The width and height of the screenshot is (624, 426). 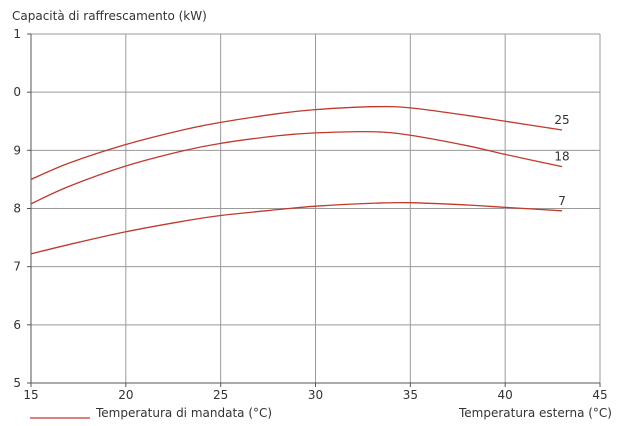 I want to click on x-tick-label-3: 30, so click(x=315, y=395).